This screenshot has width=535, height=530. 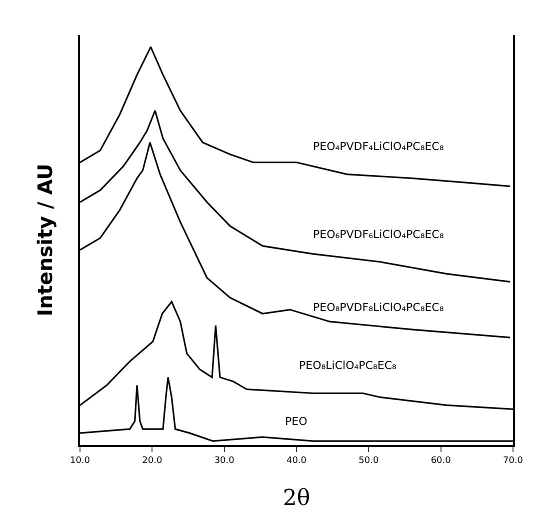 I want to click on x-tick-label: 50.0, so click(x=368, y=461).